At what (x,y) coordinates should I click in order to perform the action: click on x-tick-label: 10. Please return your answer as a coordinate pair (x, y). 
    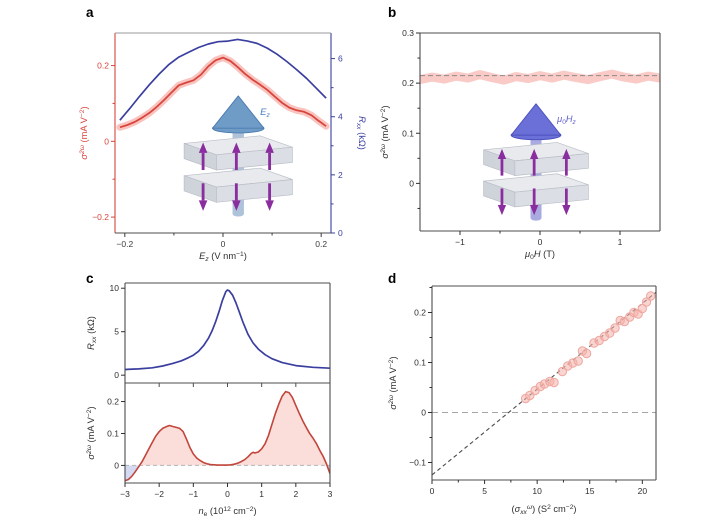
    Looking at the image, I should click on (537, 491).